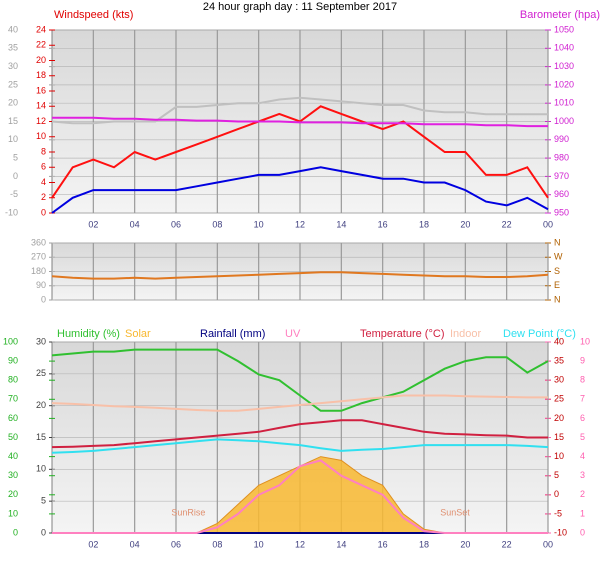  Describe the element at coordinates (38, 257) in the screenshot. I see `y-tick-label: 270` at that location.